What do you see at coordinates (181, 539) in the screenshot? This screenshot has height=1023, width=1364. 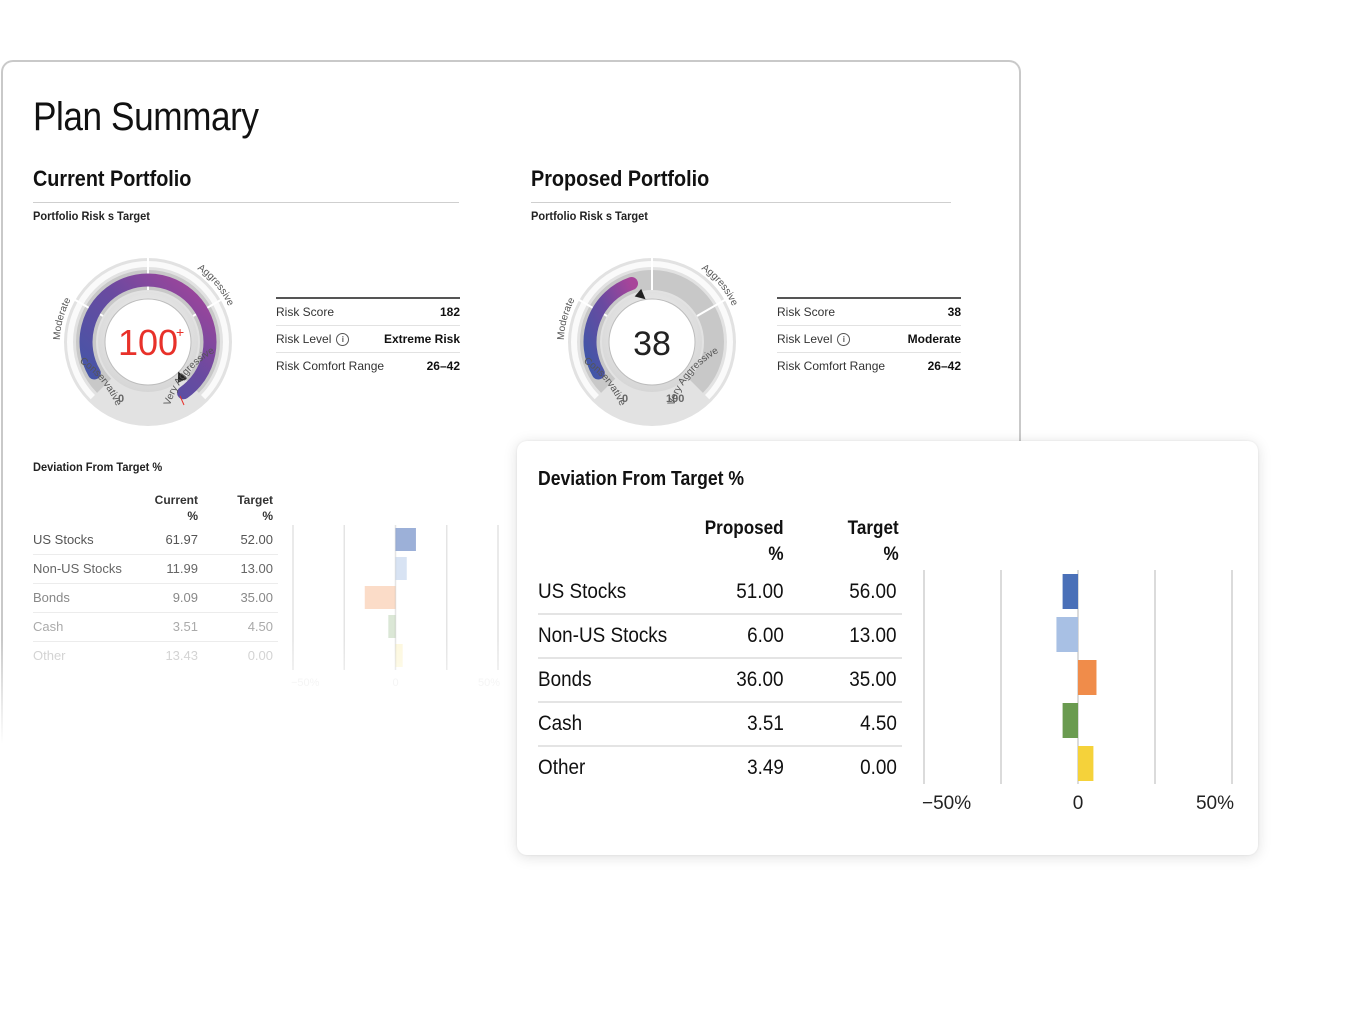 I see `row-current: 61.97` at bounding box center [181, 539].